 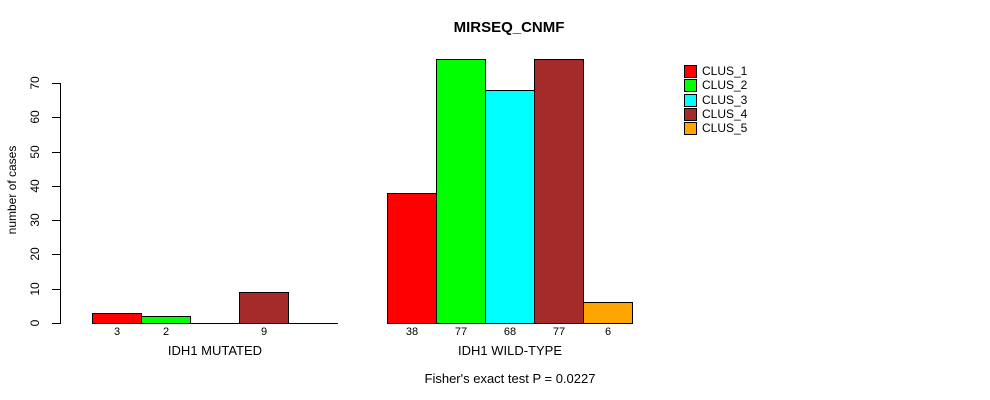 What do you see at coordinates (35, 254) in the screenshot?
I see `y-tick-label: 20` at bounding box center [35, 254].